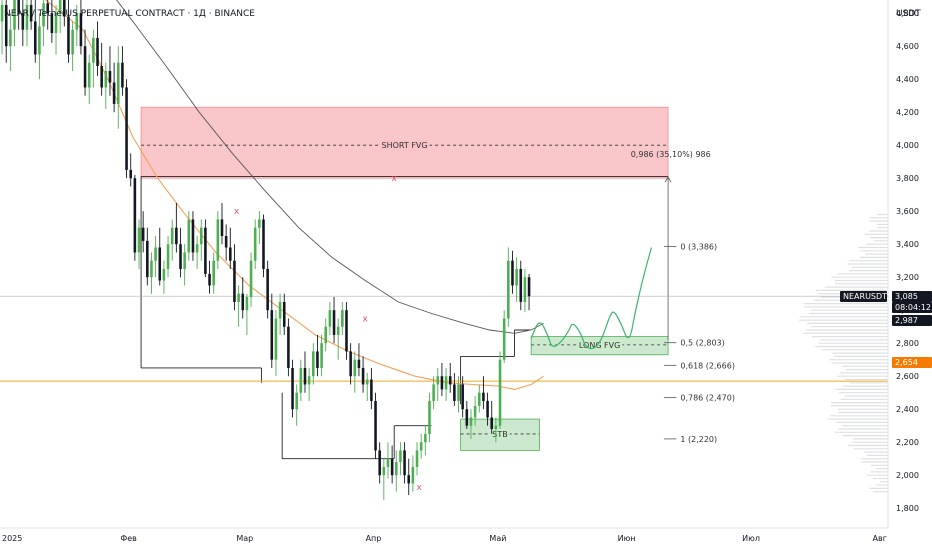 This screenshot has width=932, height=550. I want to click on countdown-tag-bg, so click(912, 307).